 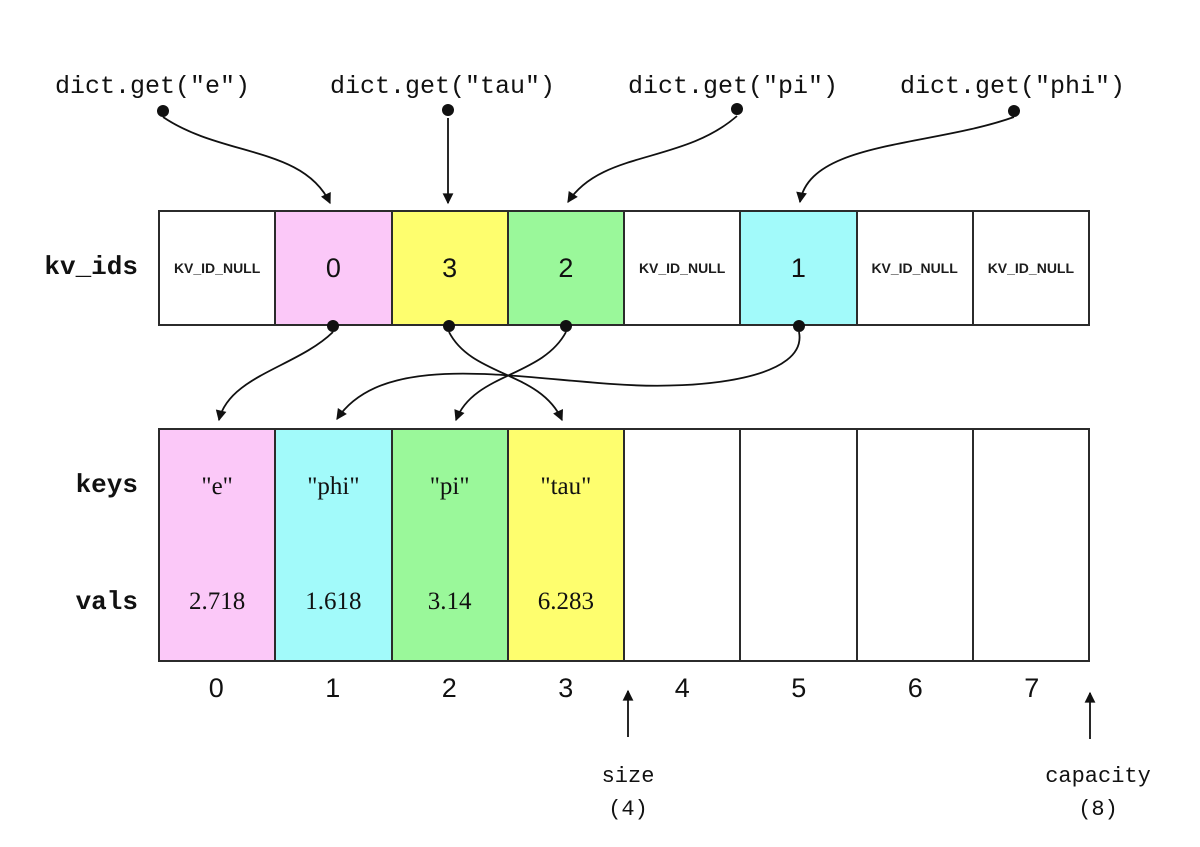 I want to click on keys-cell-1: "phi", so click(x=334, y=486).